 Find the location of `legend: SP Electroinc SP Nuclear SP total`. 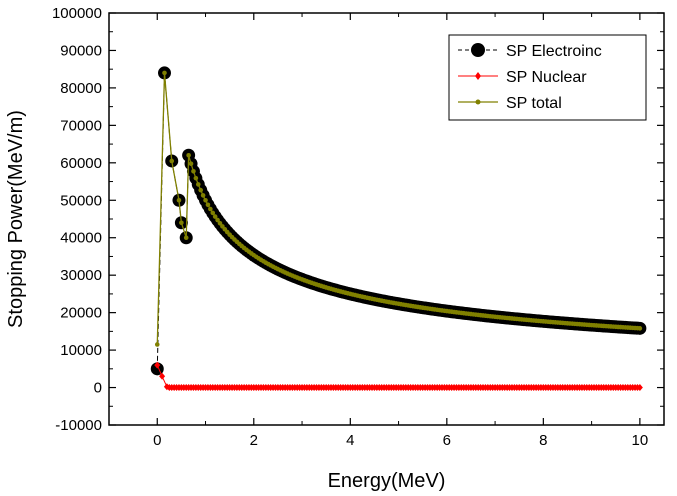

legend: SP Electroinc SP Nuclear SP total is located at coordinates (547, 77).